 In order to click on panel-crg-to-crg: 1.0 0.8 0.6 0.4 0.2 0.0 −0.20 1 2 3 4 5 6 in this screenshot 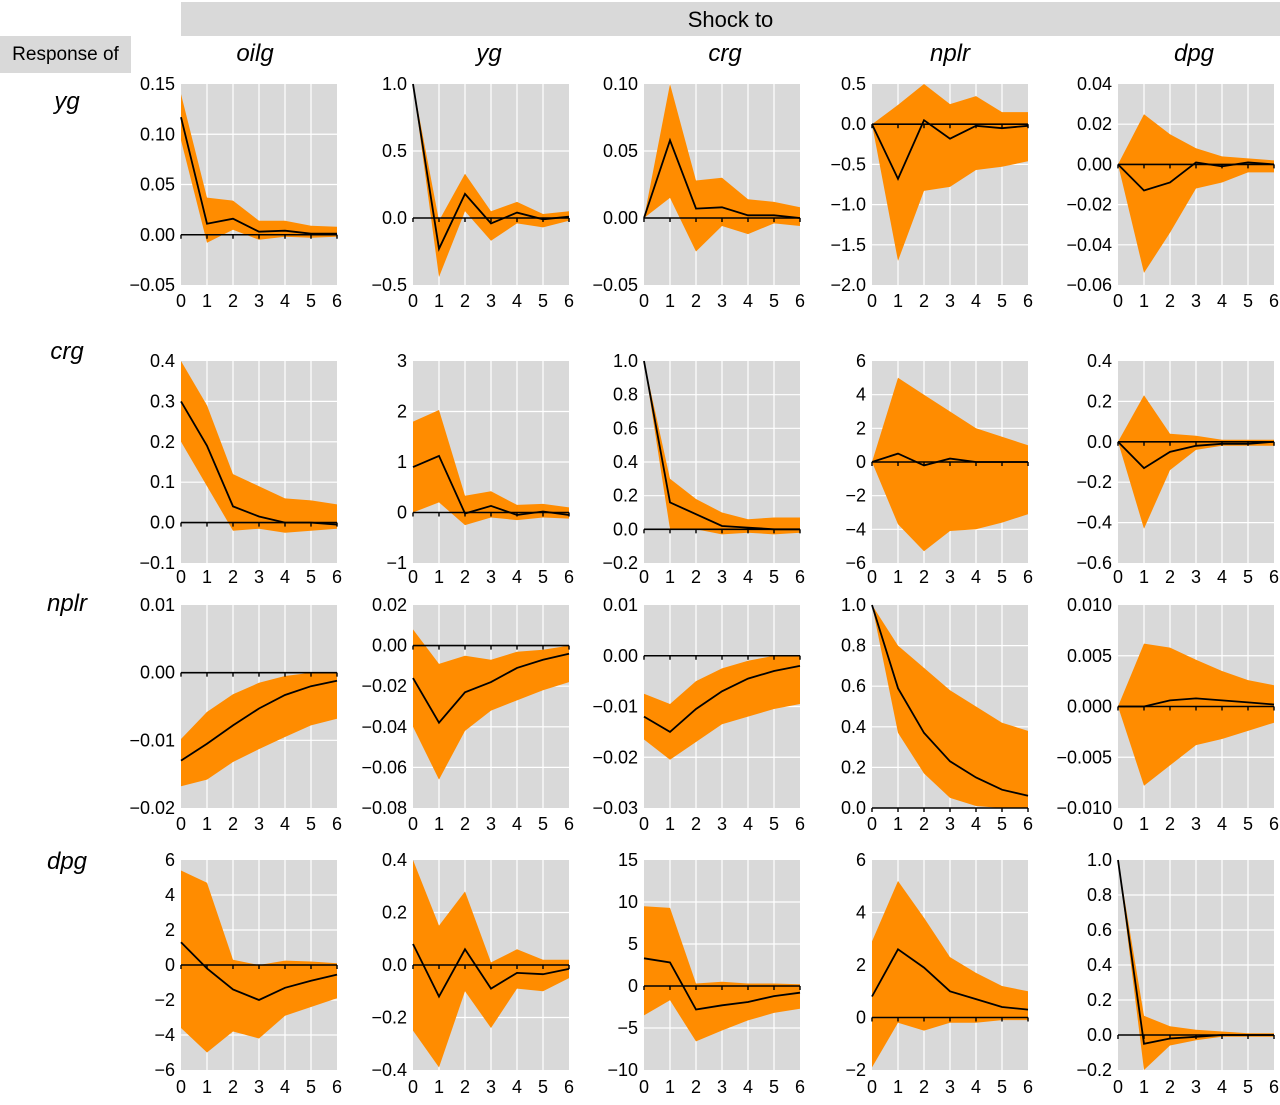, I will do `click(703, 469)`.